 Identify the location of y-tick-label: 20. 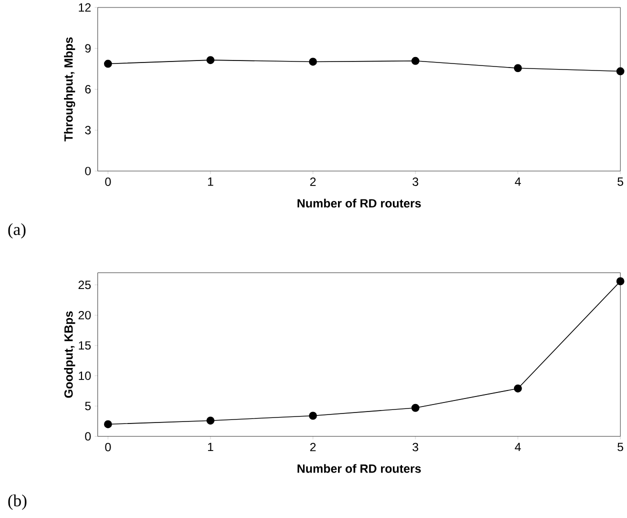
(84, 315).